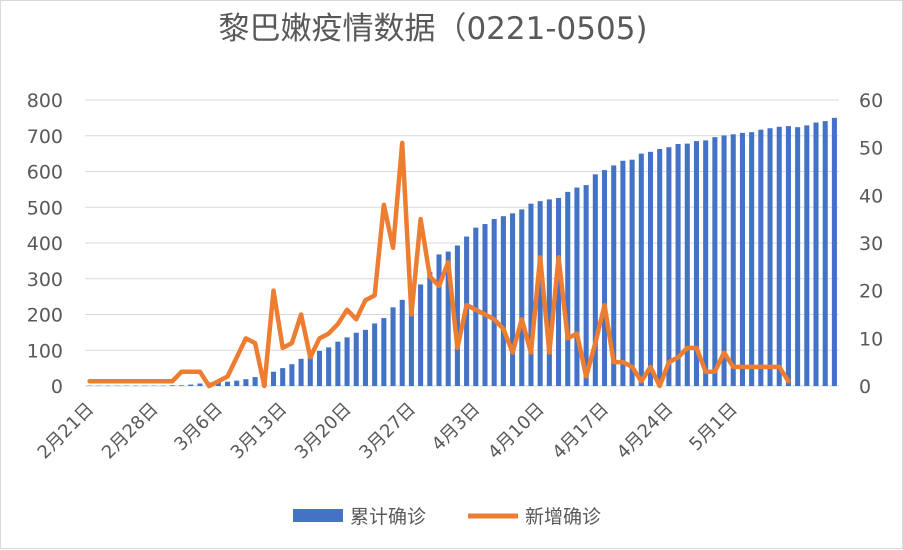  What do you see at coordinates (645, 431) in the screenshot?
I see `x-tick-9: 4月24日` at bounding box center [645, 431].